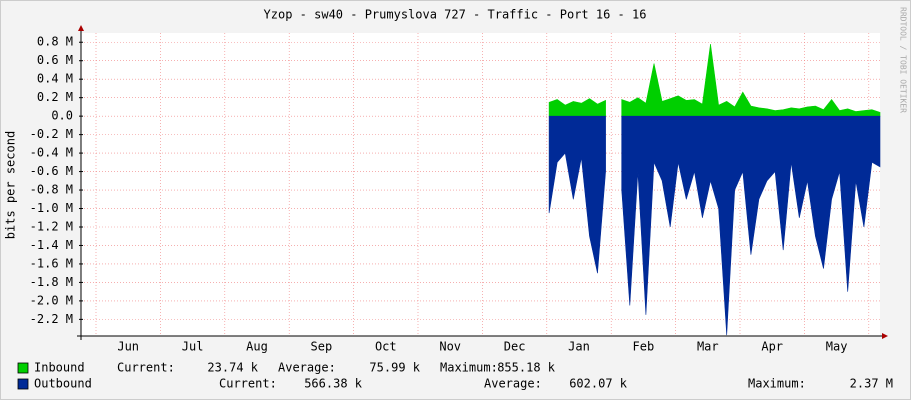  What do you see at coordinates (55, 42) in the screenshot?
I see `y-tick-label: 0.8 M` at bounding box center [55, 42].